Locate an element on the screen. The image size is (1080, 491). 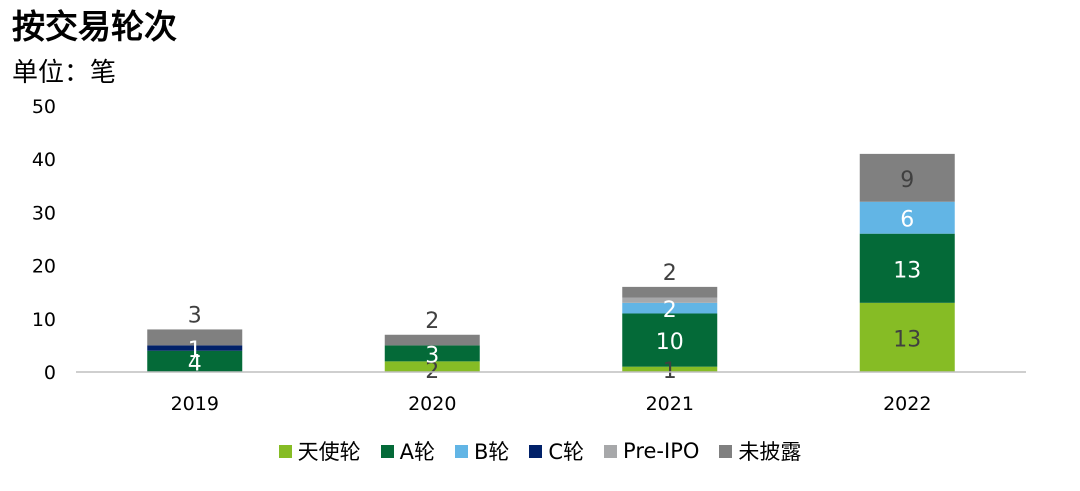
x-tick-label: 2022 is located at coordinates (907, 404).